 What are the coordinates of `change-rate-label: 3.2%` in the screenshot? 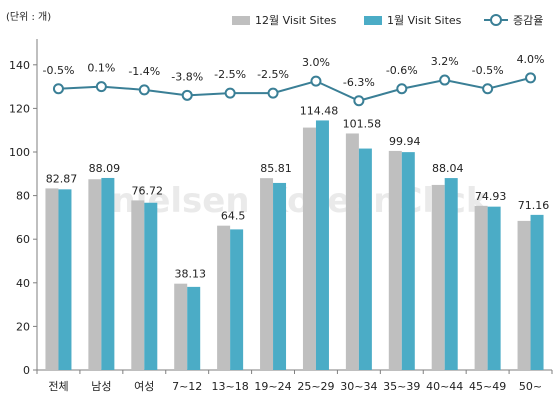 It's located at (445, 61).